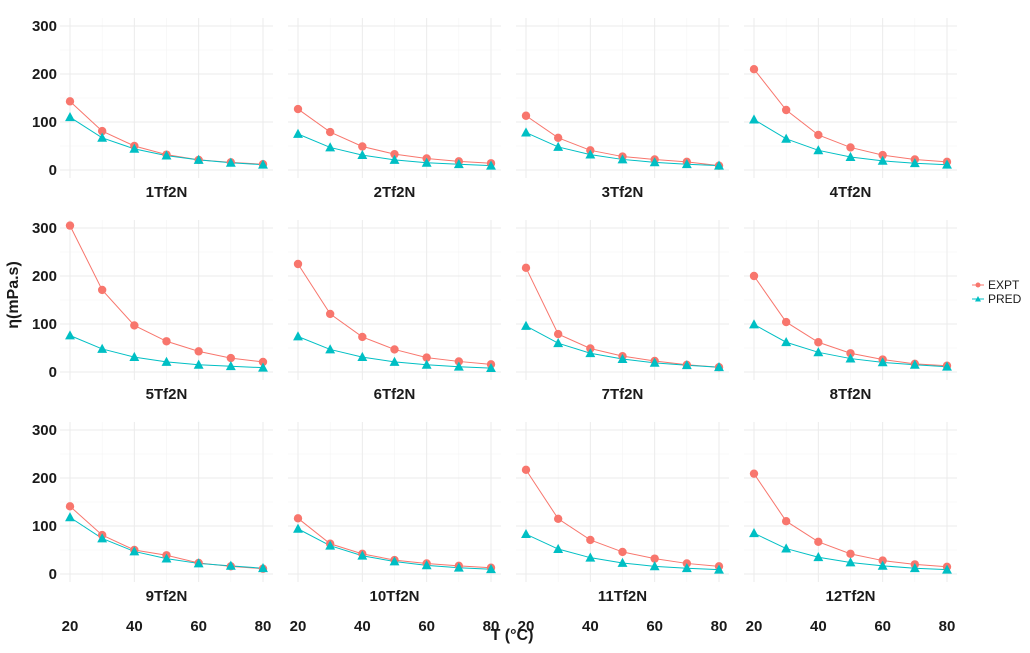 This screenshot has height=653, width=1030. I want to click on panel-label: 11Tf2N, so click(622, 596).